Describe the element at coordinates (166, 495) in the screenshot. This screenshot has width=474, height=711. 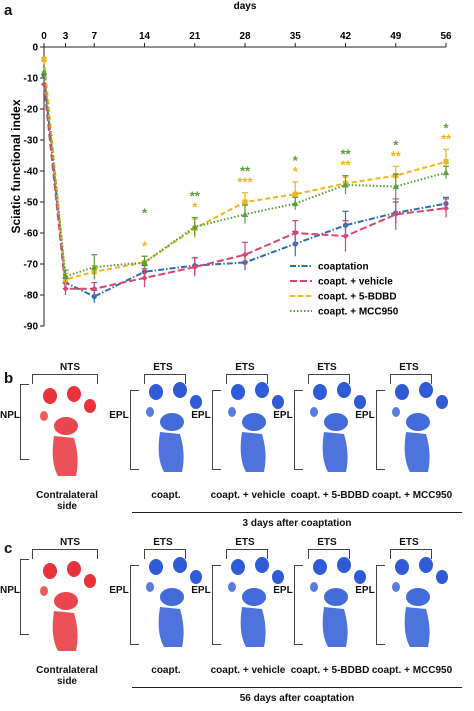
I see `group-caption: coapt.` at that location.